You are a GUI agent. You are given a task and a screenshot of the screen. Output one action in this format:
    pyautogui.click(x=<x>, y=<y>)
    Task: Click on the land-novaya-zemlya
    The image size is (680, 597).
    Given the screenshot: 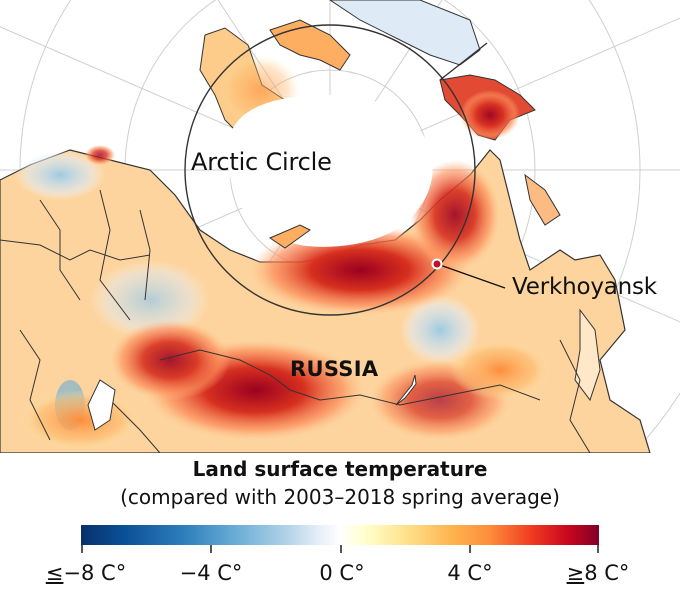 What is the action you would take?
    pyautogui.click(x=289, y=236)
    